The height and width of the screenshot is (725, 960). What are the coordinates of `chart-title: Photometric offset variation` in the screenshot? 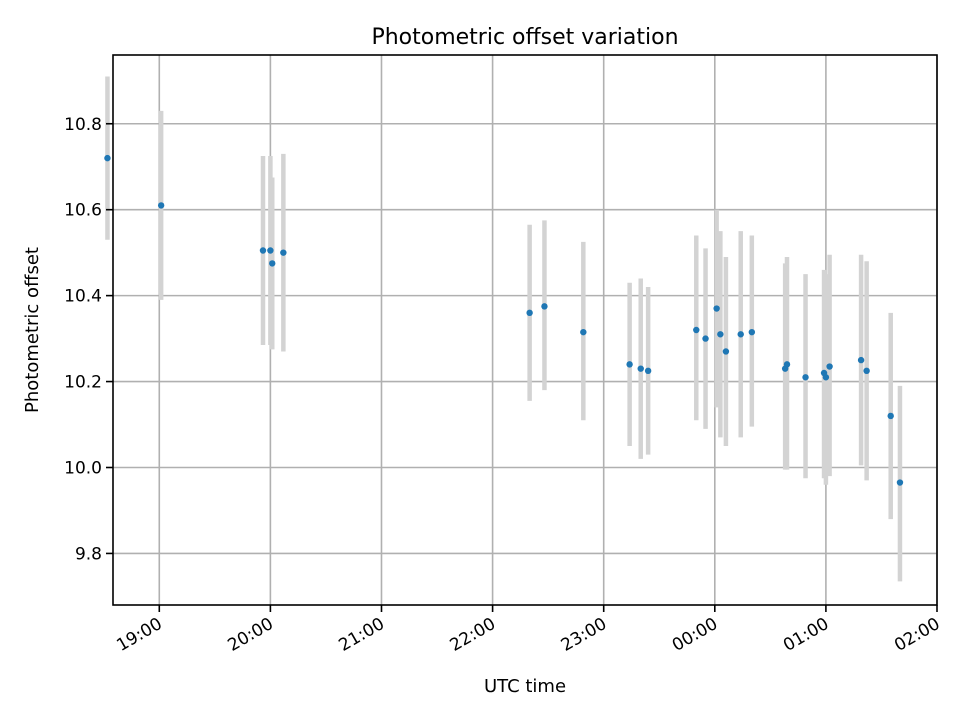 It's located at (524, 37).